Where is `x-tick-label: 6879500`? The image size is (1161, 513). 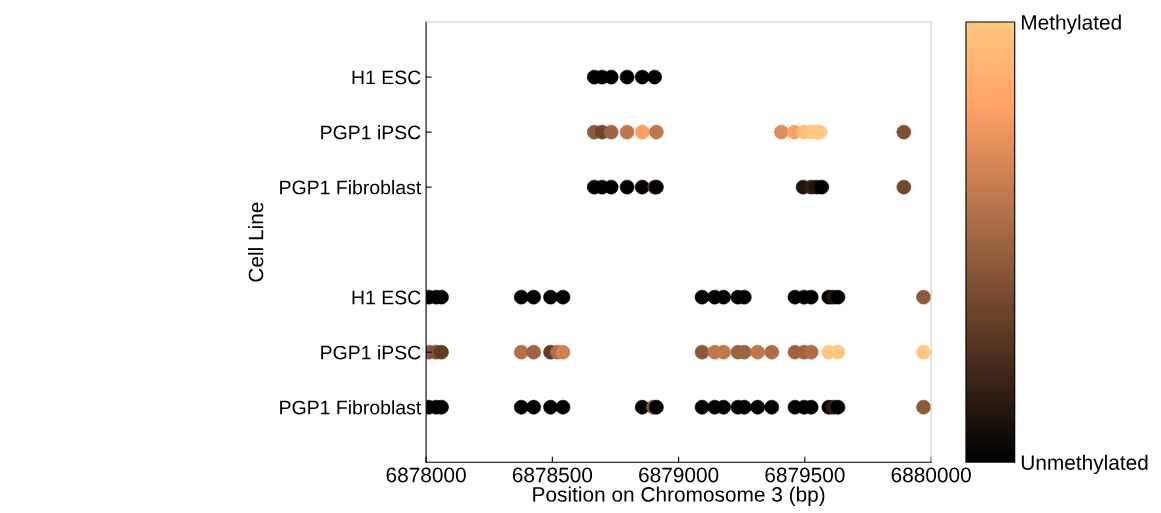
x-tick-label: 6879500 is located at coordinates (805, 475).